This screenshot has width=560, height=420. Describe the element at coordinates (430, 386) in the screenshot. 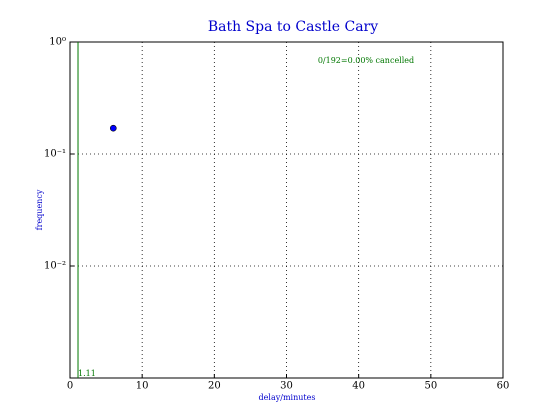

I see `x-tick-label: 50` at that location.